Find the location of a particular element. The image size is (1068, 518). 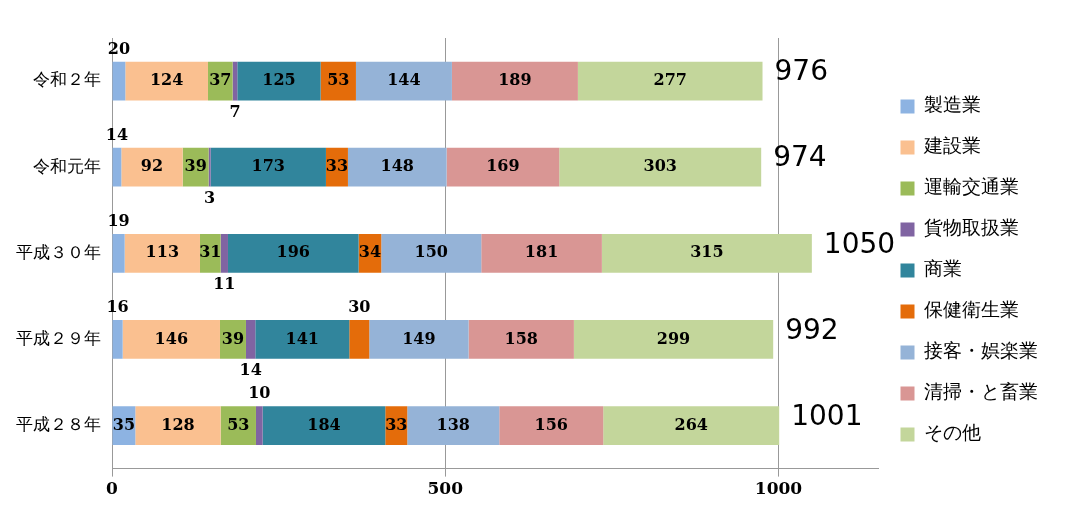

total-label: 1050 is located at coordinates (859, 243).